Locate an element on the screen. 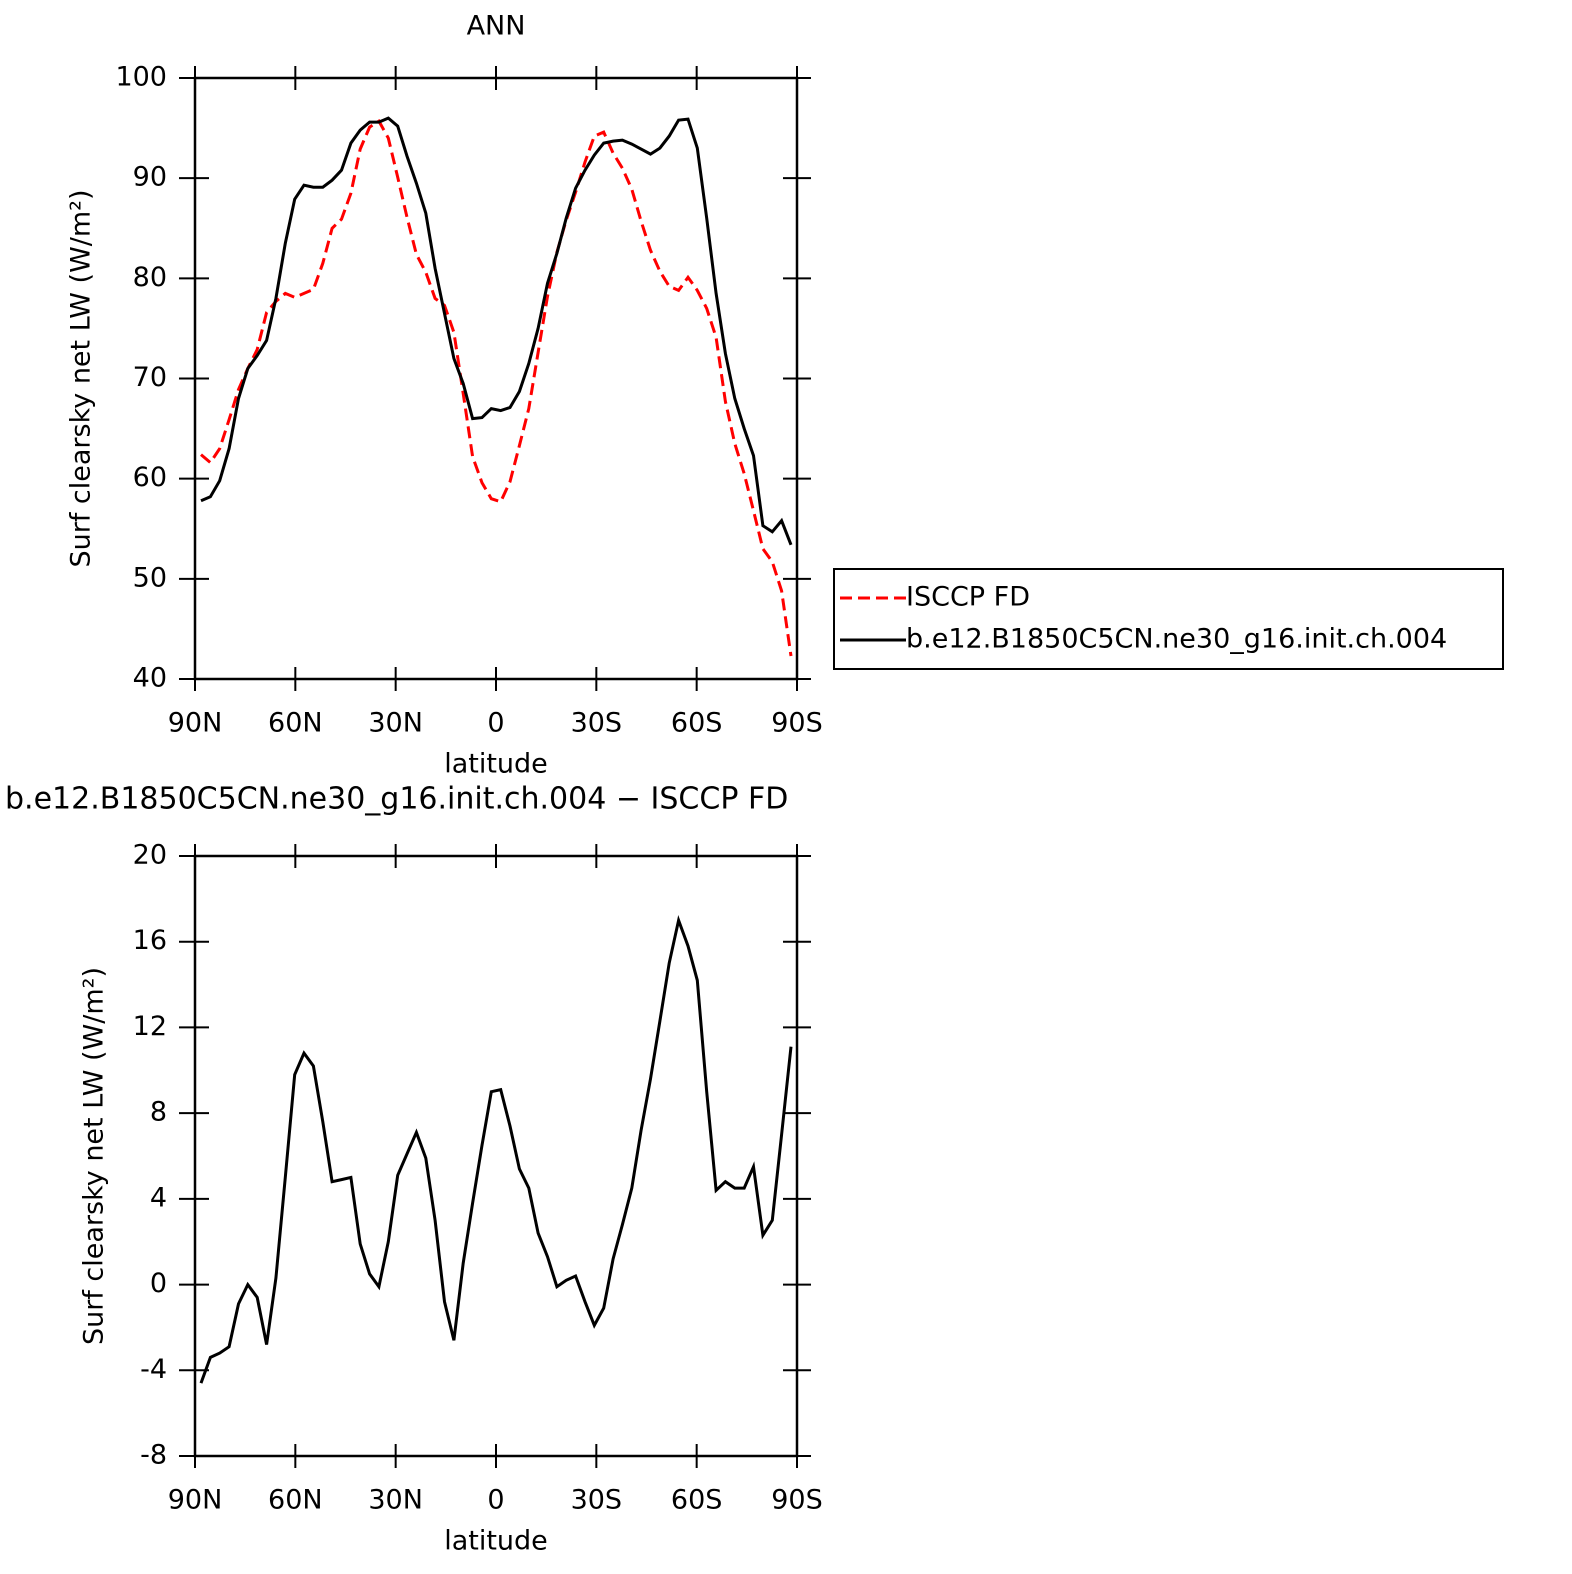  y-tick-label: 4 is located at coordinates (158, 1197).